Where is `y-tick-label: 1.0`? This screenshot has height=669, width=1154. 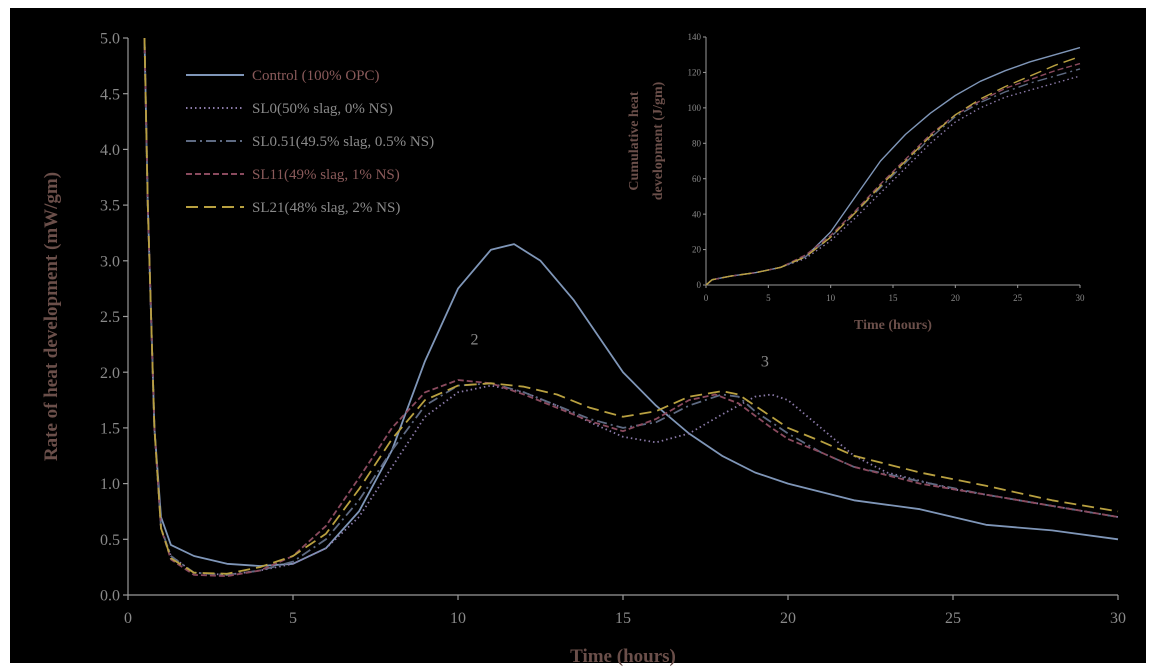 y-tick-label: 1.0 is located at coordinates (110, 484).